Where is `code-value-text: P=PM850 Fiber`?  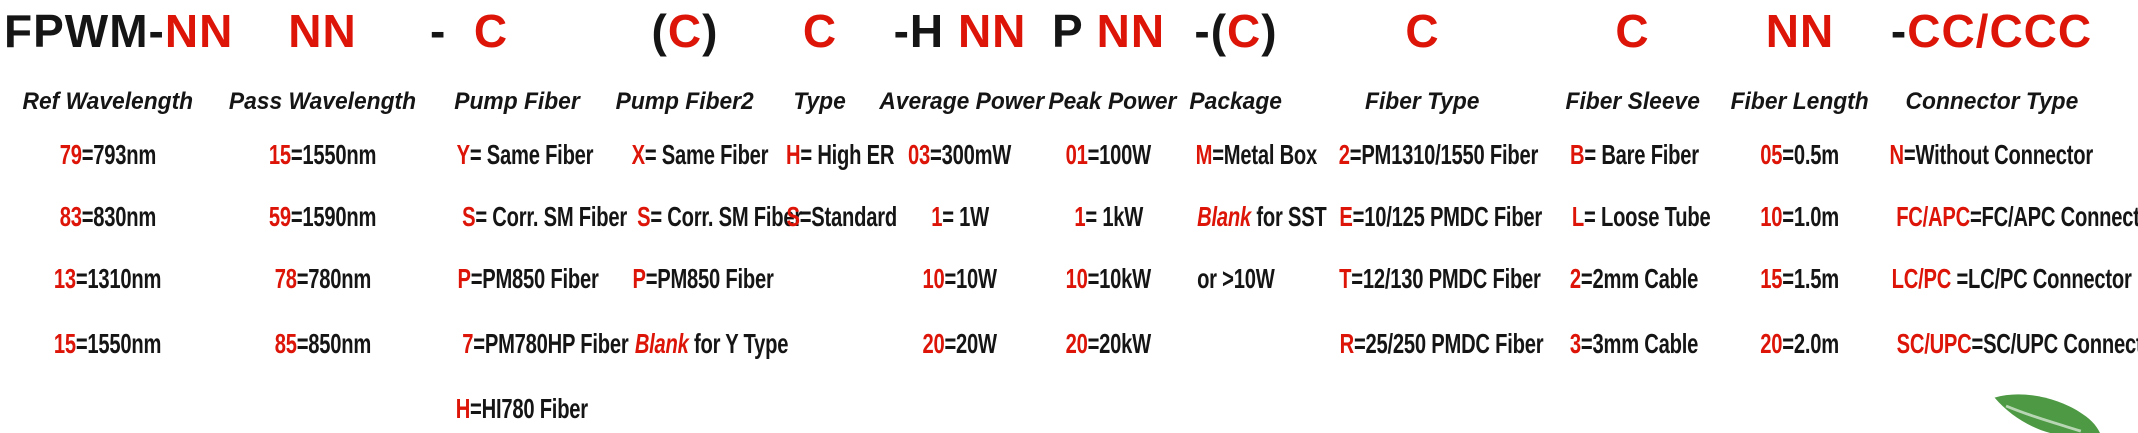 code-value-text: P=PM850 Fiber is located at coordinates (527, 279).